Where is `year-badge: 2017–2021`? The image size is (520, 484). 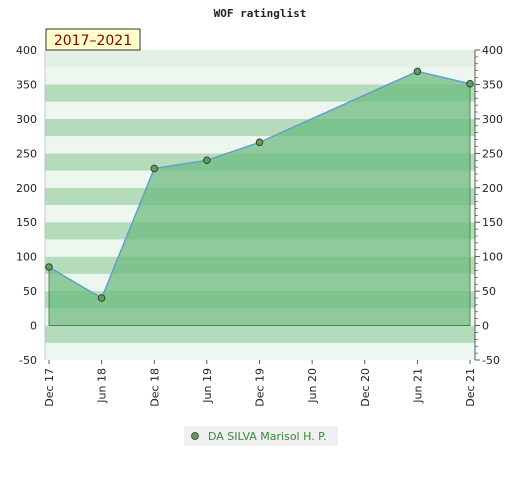
year-badge: 2017–2021 is located at coordinates (93, 39).